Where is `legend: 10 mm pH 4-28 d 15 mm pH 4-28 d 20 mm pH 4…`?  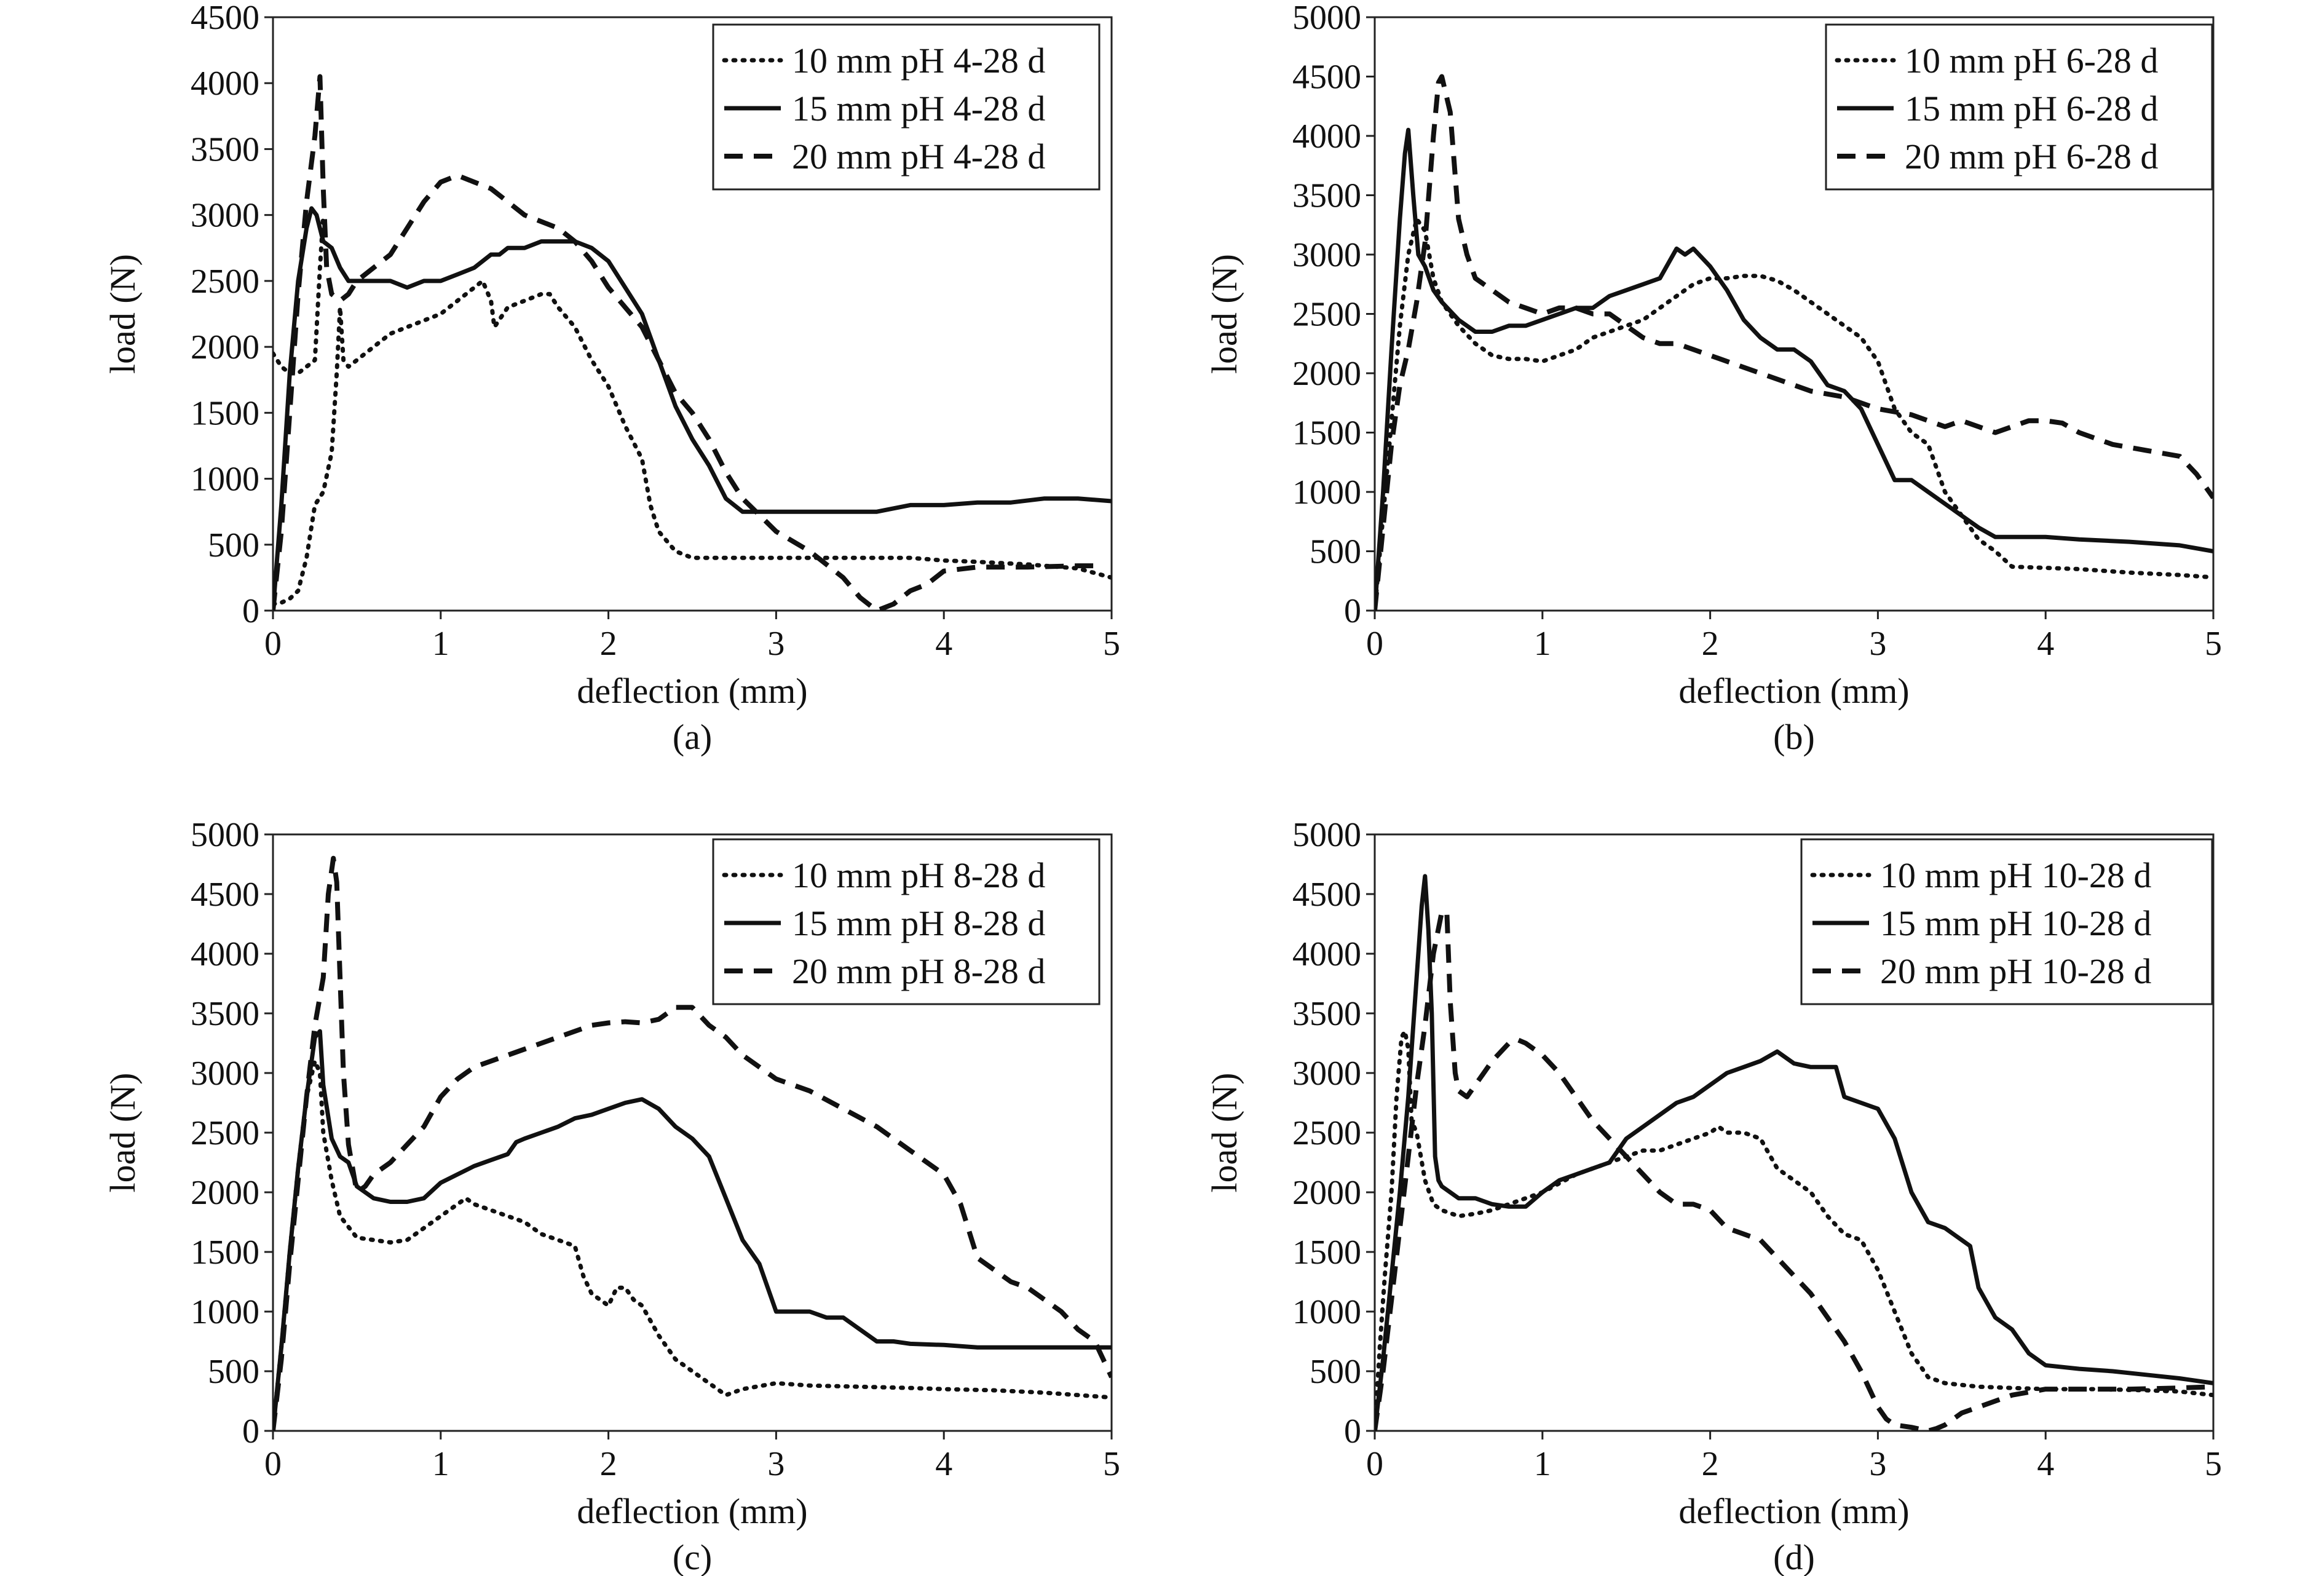
legend: 10 mm pH 4-28 d 15 mm pH 4-28 d 20 mm pH 4… is located at coordinates (906, 107).